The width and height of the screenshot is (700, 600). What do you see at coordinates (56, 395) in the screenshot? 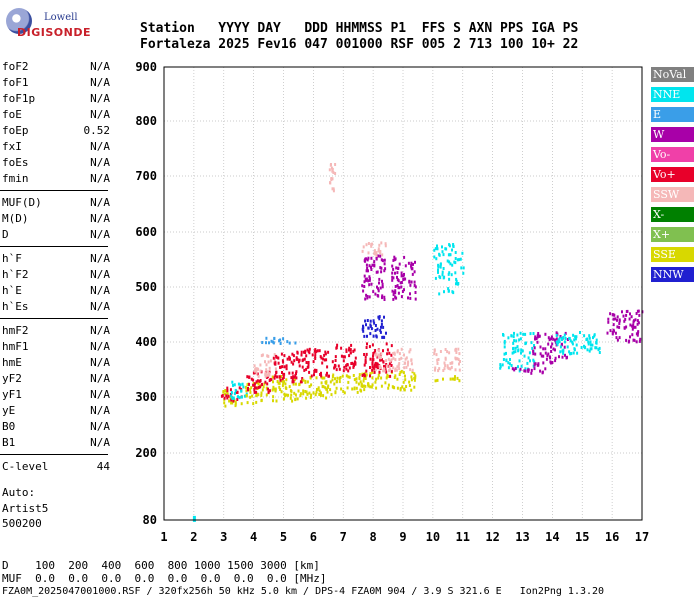
I see `param-row-yf1: yF1 N/A` at bounding box center [56, 395].